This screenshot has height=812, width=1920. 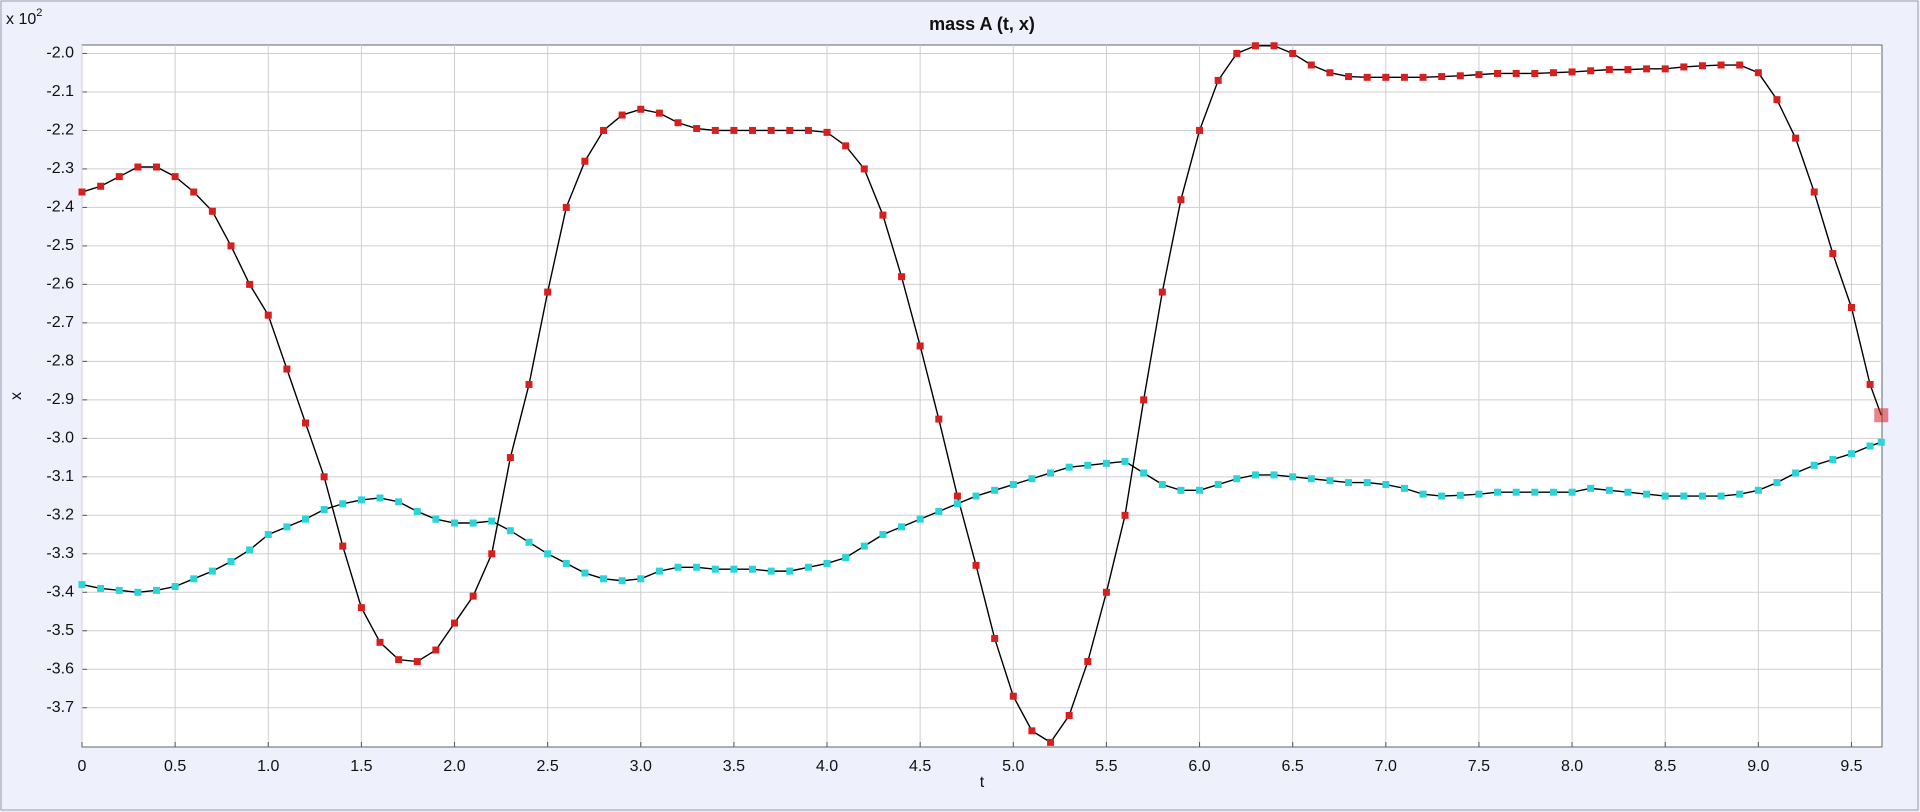 I want to click on y-multiplier: x 102, so click(x=24, y=17).